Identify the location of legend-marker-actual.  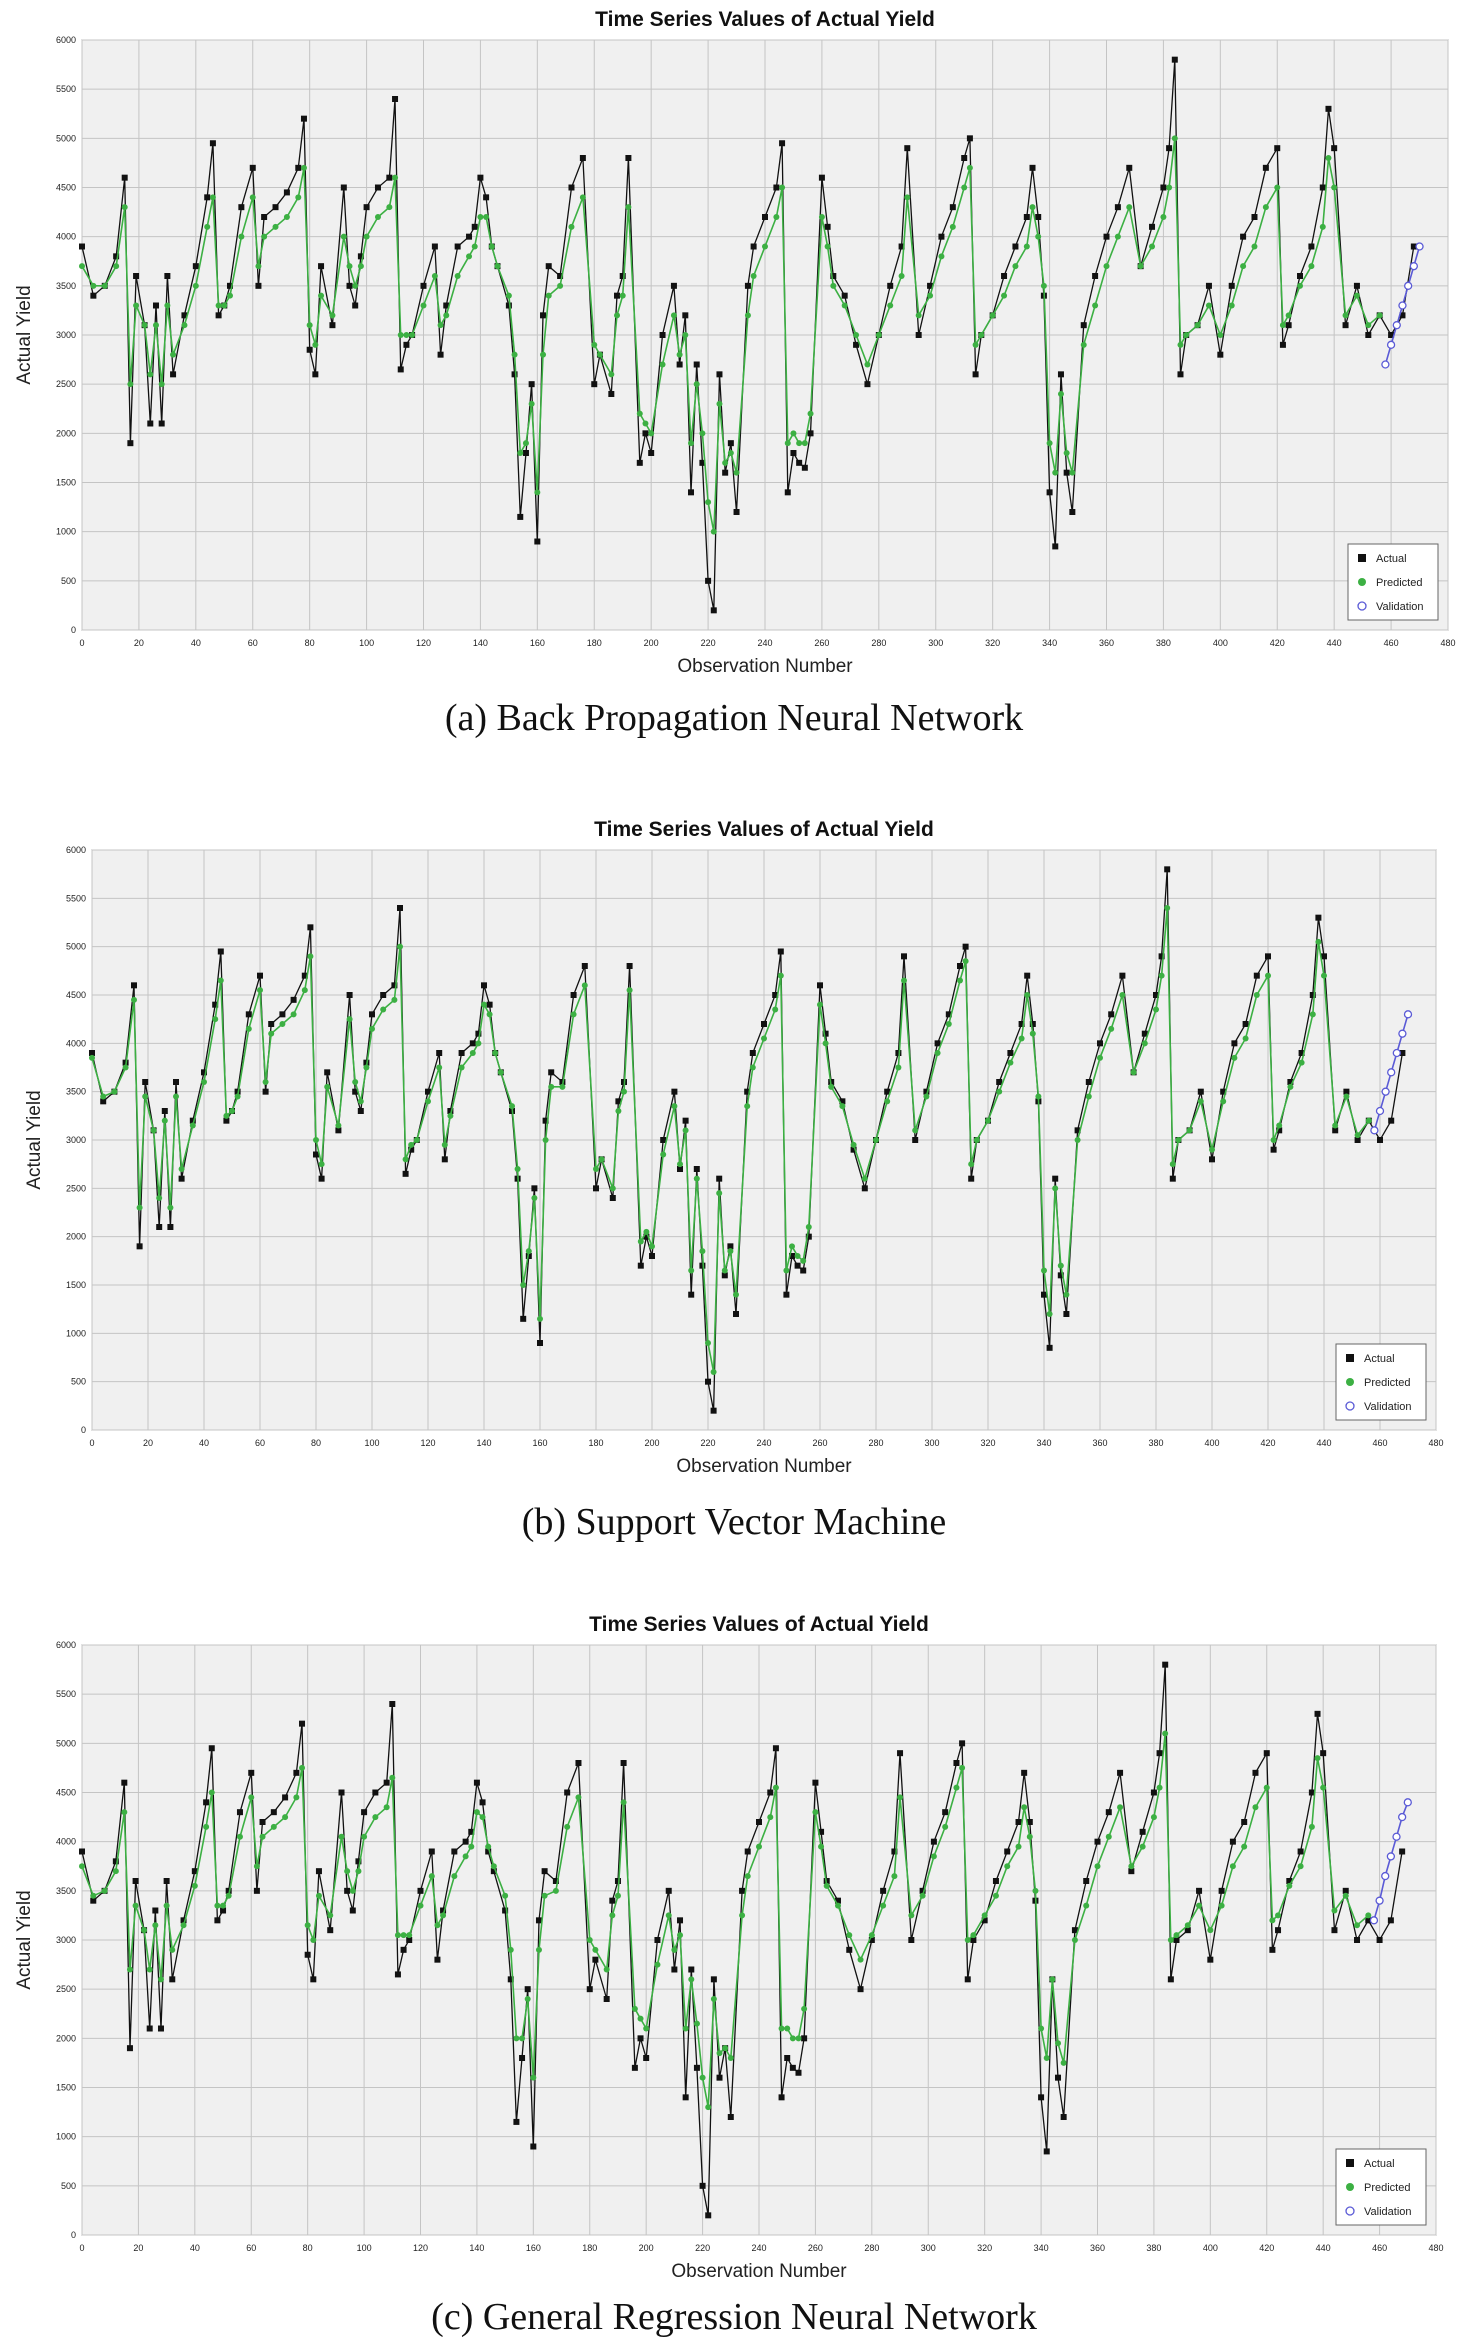
(1350, 2163).